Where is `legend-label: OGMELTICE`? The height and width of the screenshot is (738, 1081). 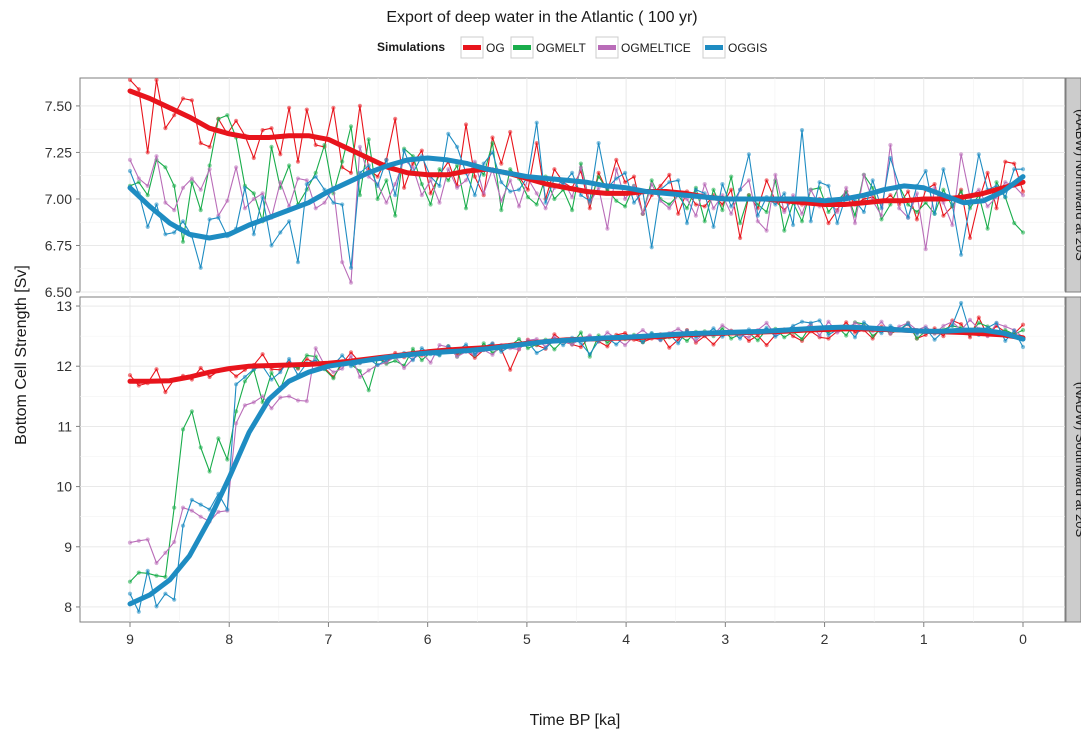
legend-label: OGMELTICE is located at coordinates (656, 48).